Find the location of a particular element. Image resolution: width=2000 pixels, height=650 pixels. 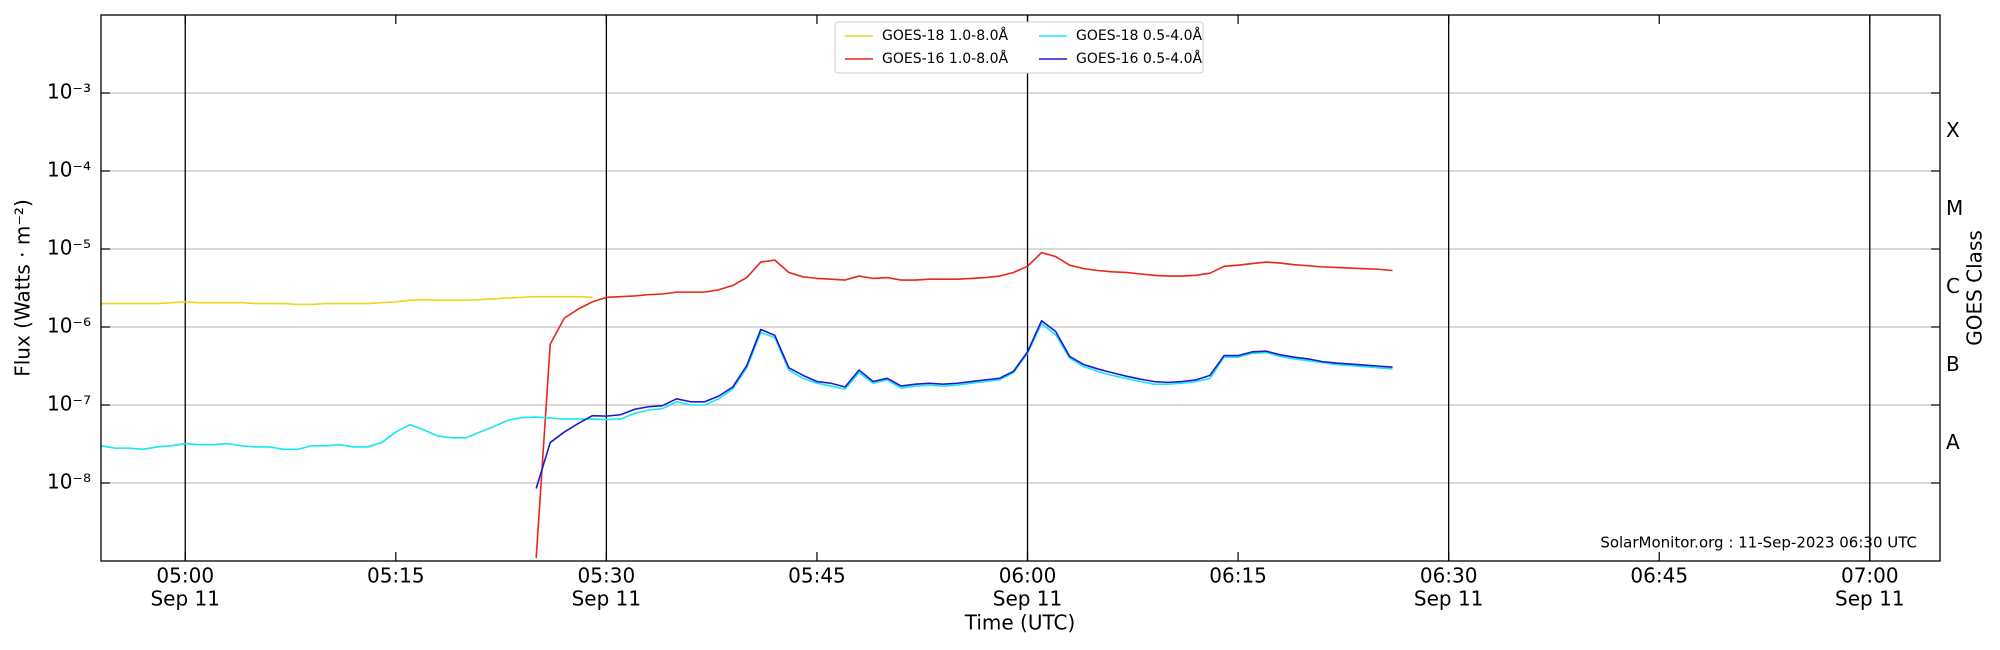

x-tick-label: 05:30 is located at coordinates (607, 576).